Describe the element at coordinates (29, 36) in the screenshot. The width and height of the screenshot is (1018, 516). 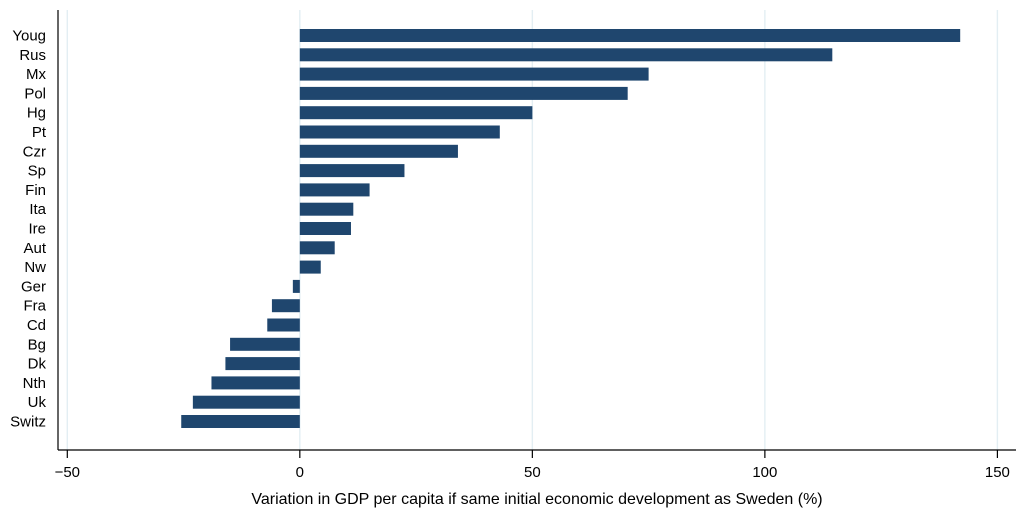
I see `category-label-youg: Youg` at that location.